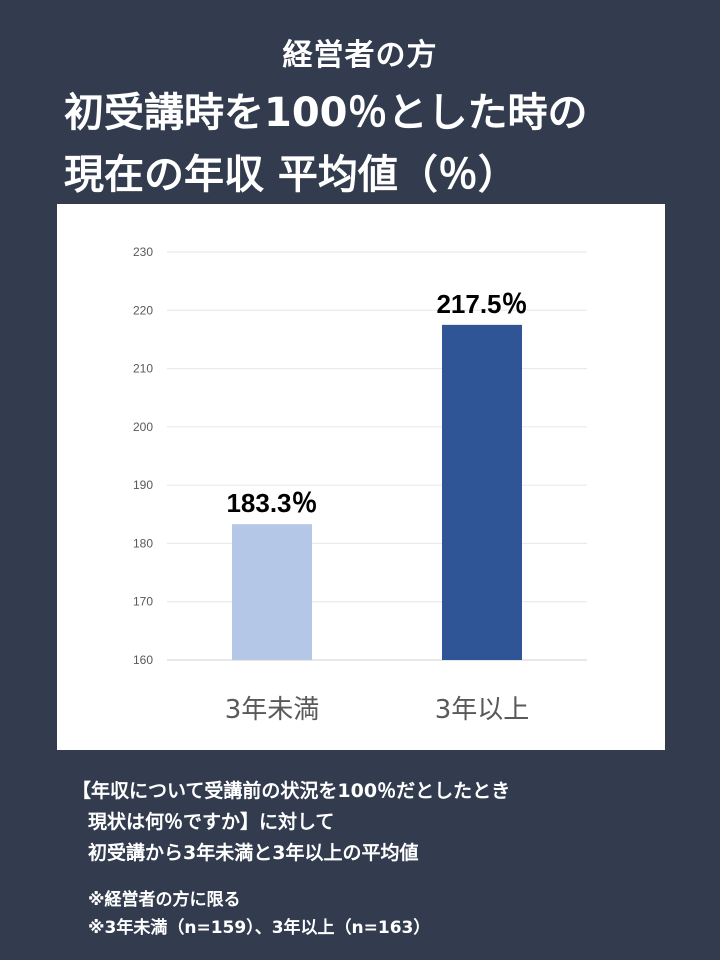 The width and height of the screenshot is (720, 960). What do you see at coordinates (164, 900) in the screenshot?
I see `footnote-1: ※経営者の方に限る` at bounding box center [164, 900].